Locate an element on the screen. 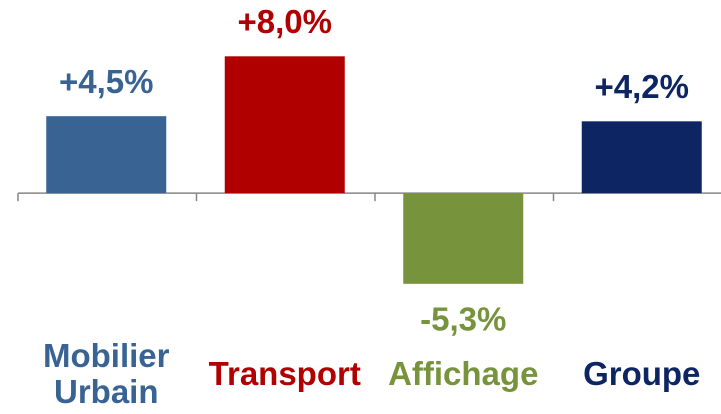  category-label: Transport is located at coordinates (284, 373).